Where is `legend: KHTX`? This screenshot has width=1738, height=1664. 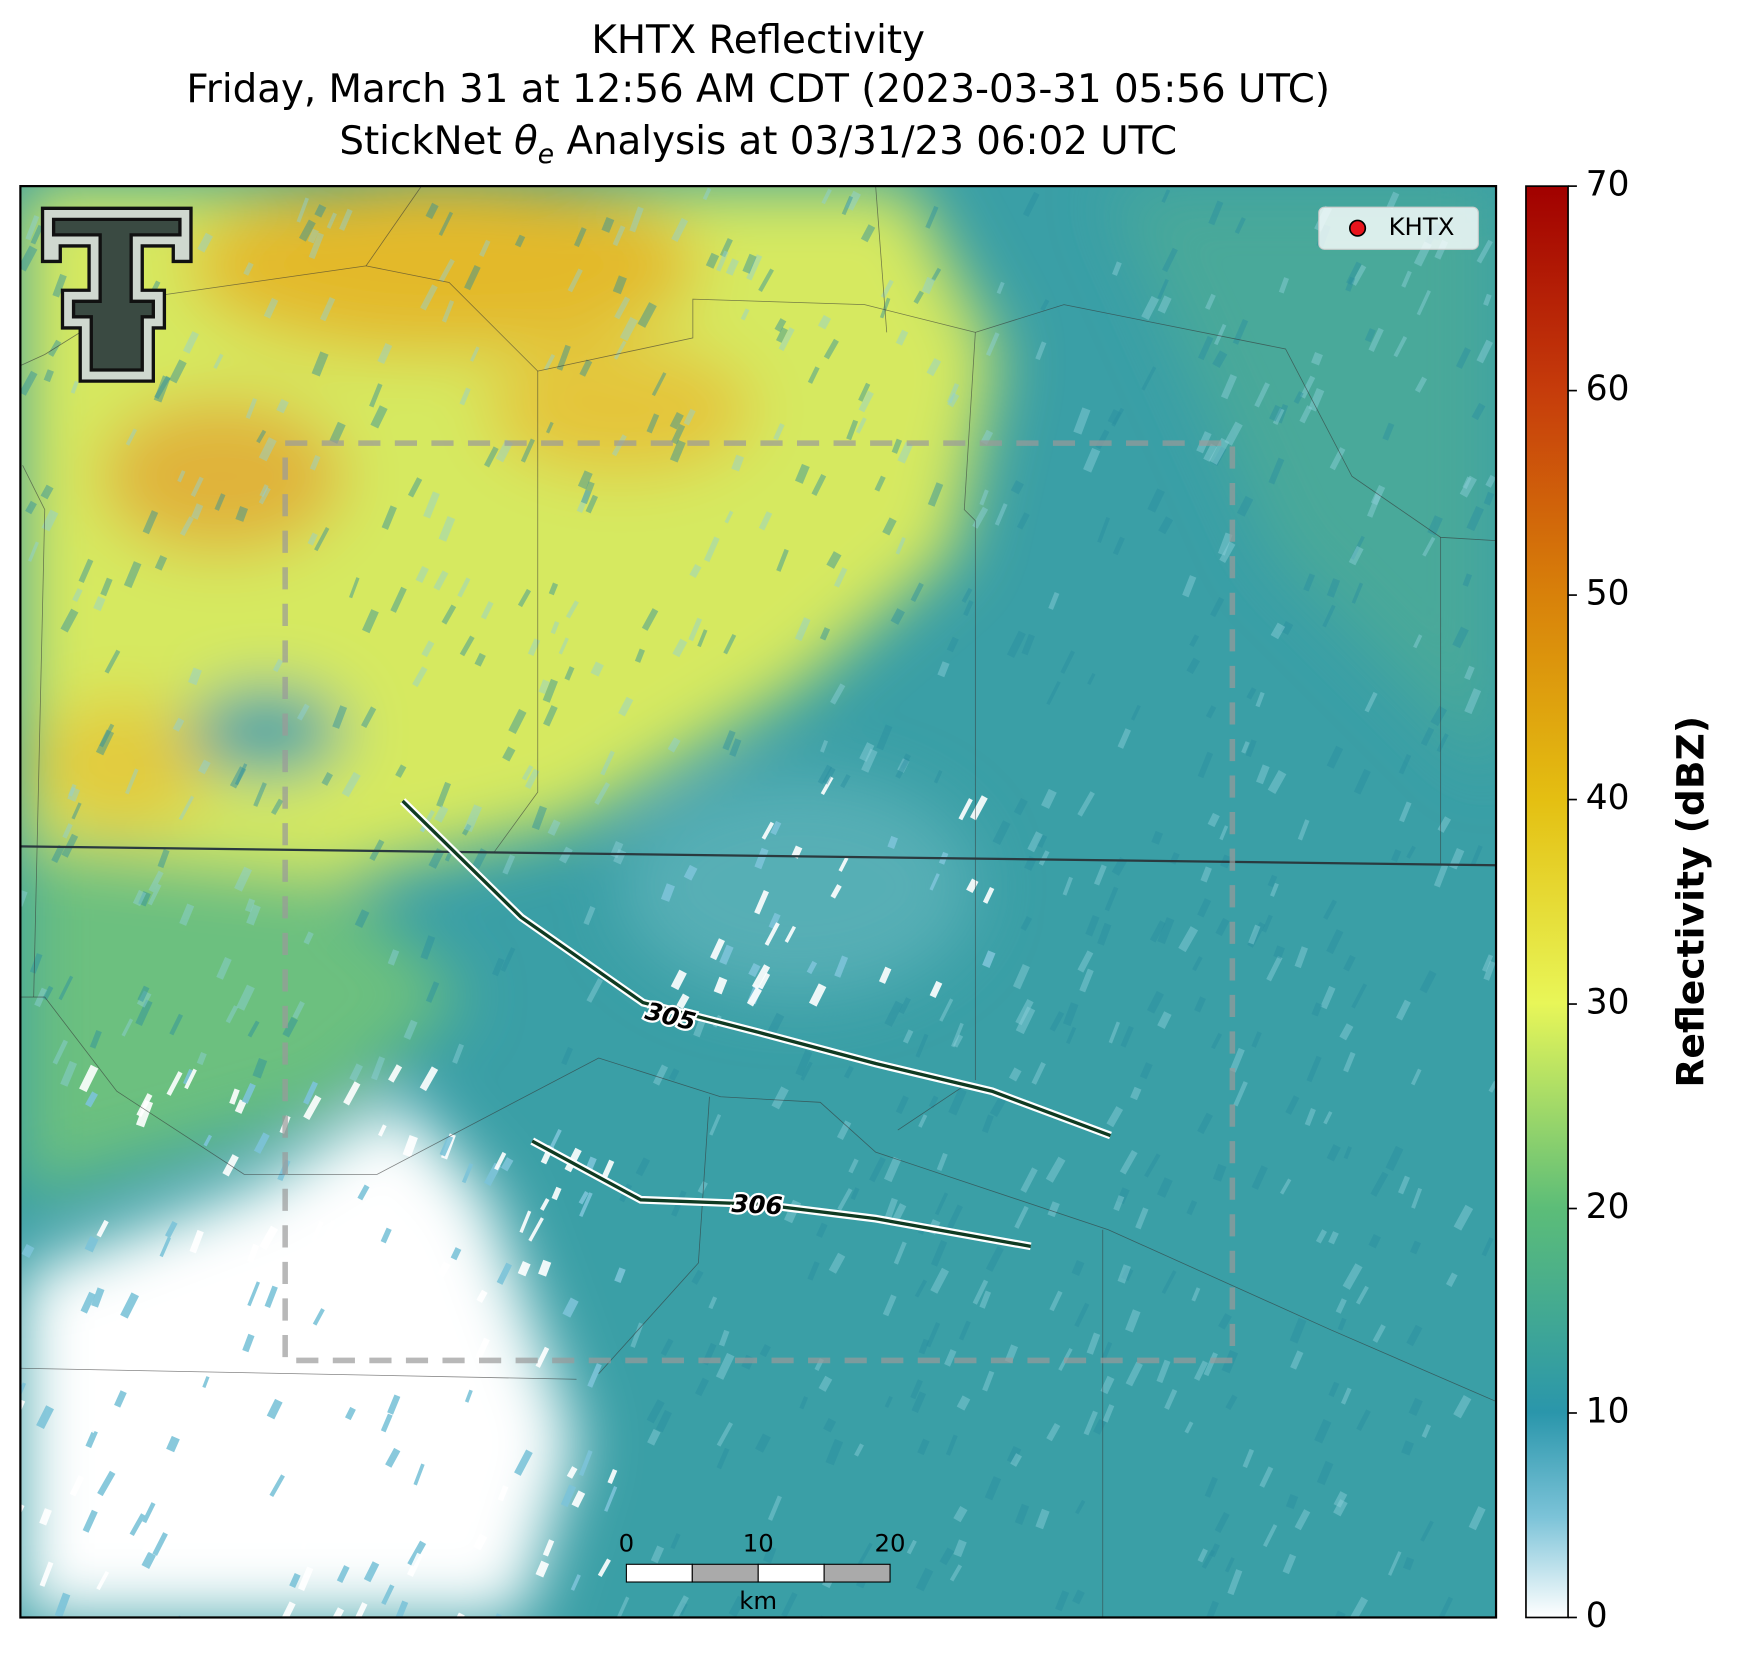 legend: KHTX is located at coordinates (1398, 228).